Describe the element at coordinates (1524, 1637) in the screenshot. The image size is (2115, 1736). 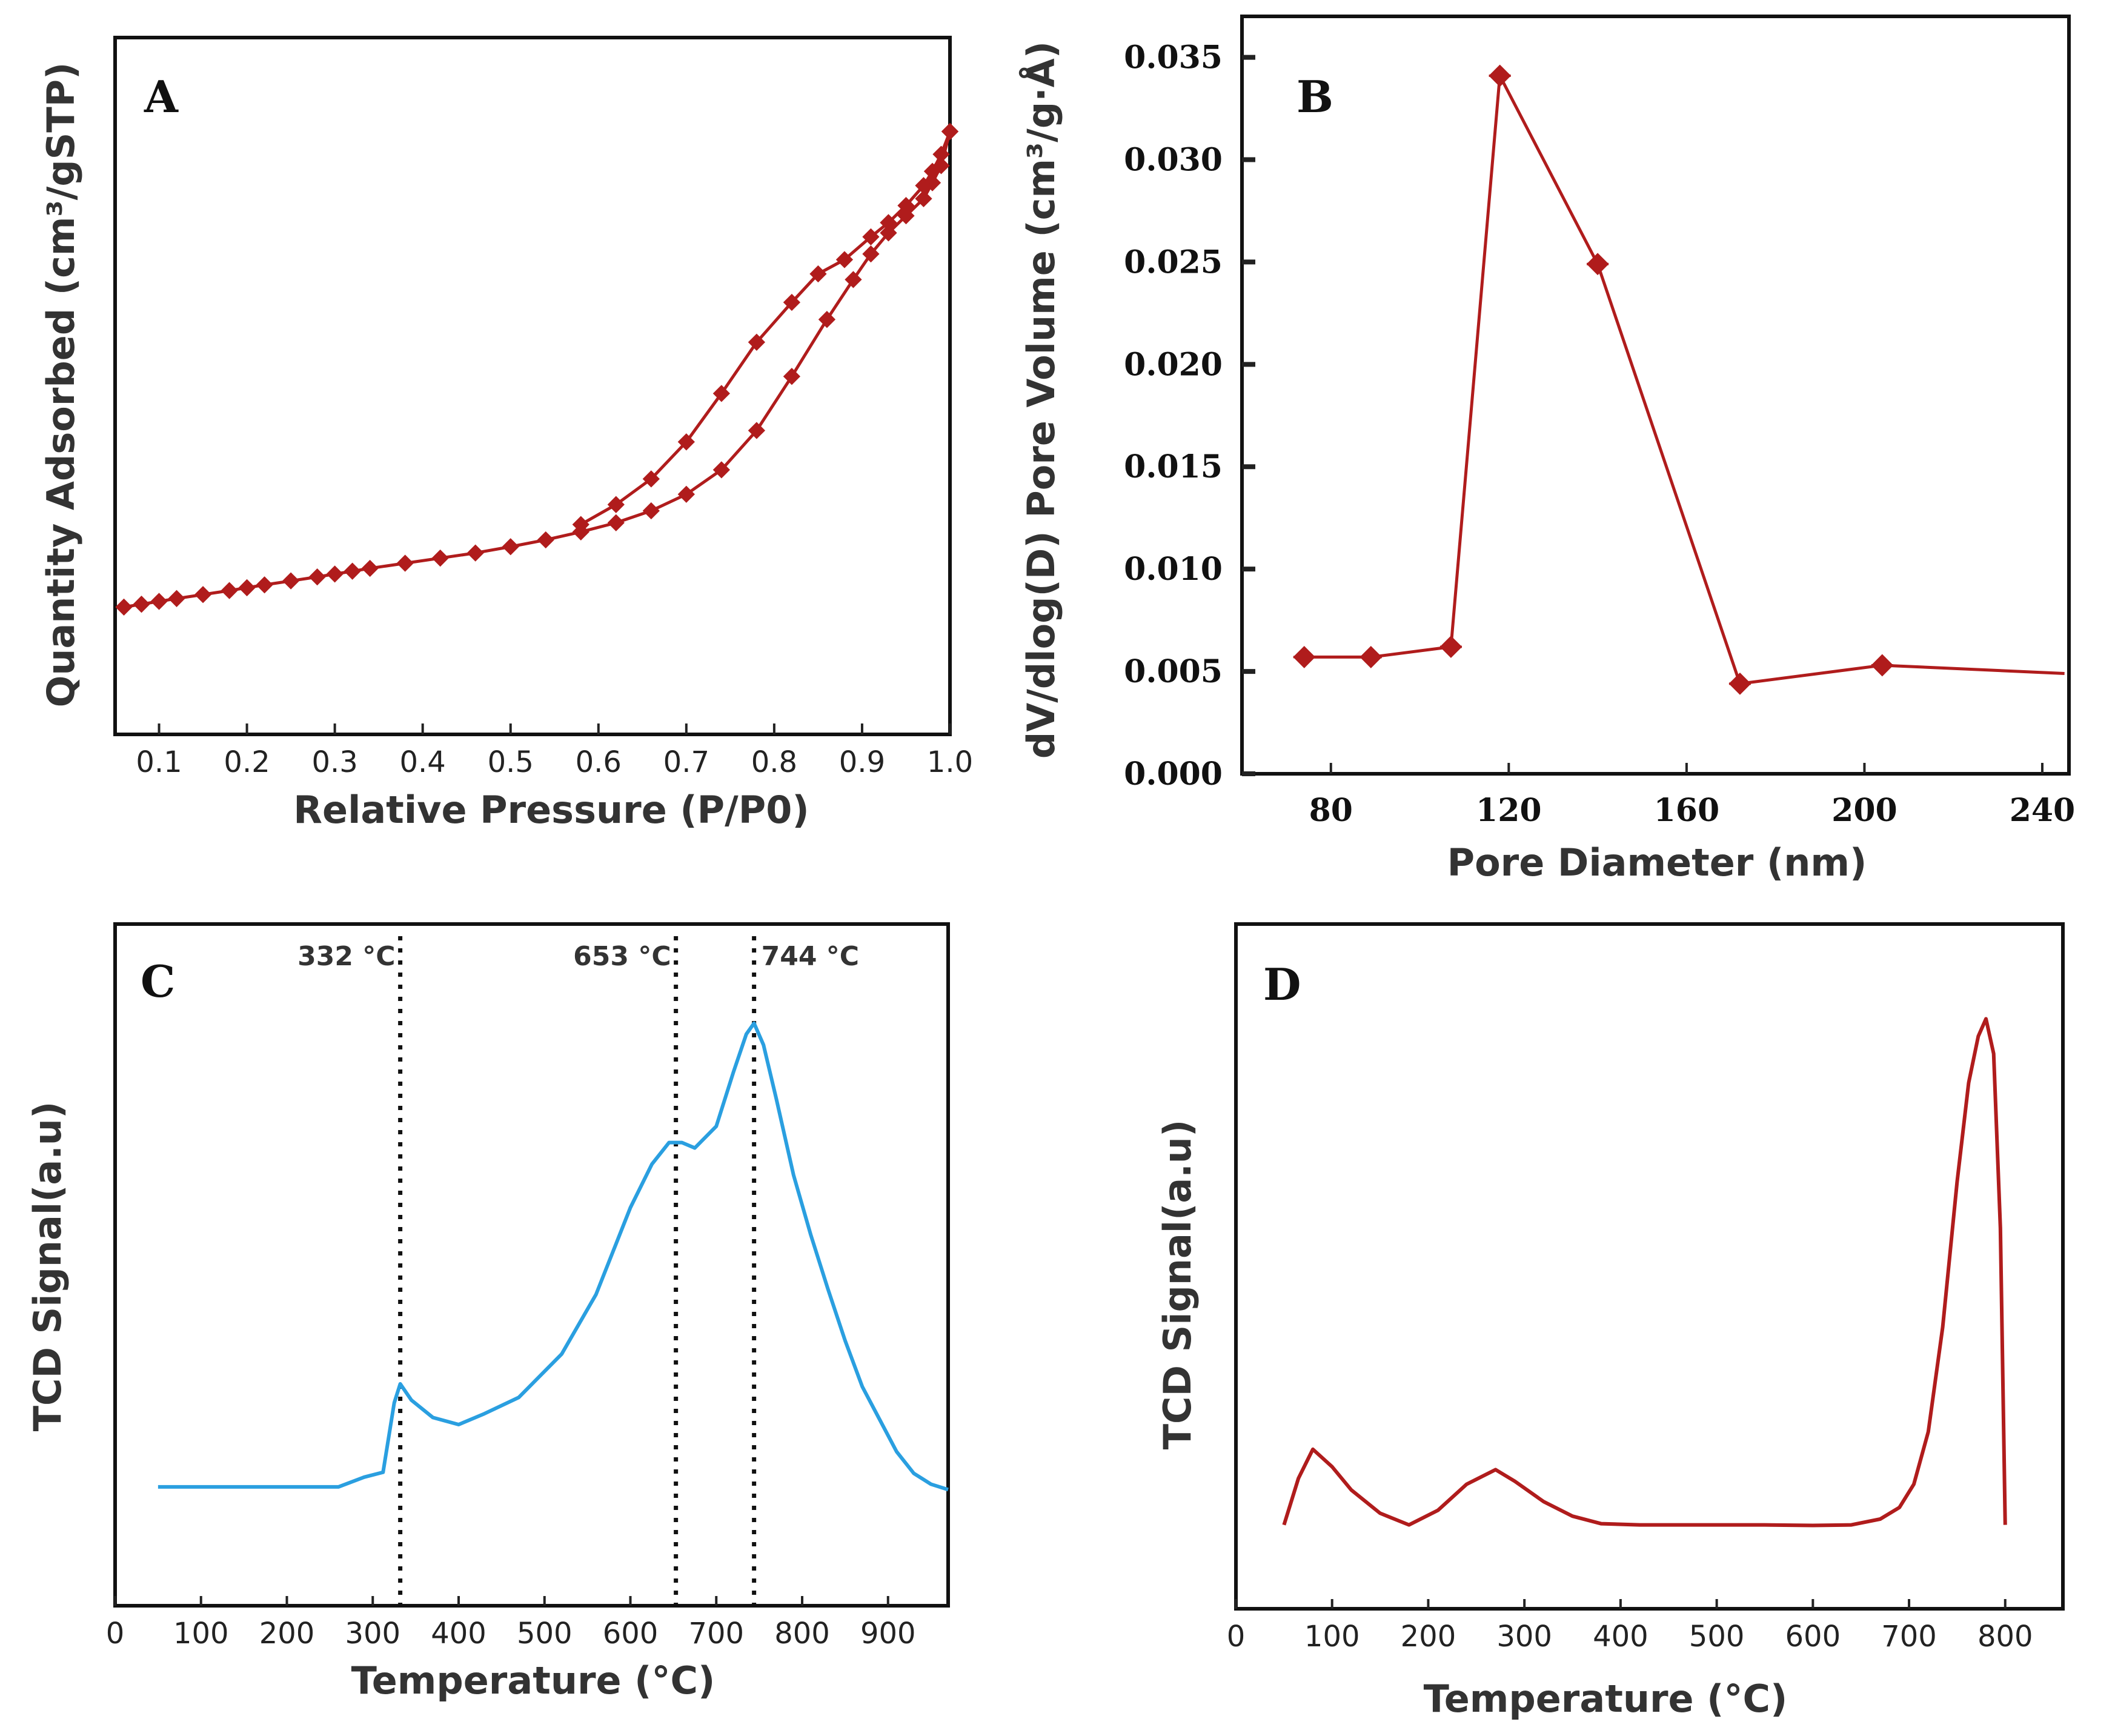
I see `panel-d-x-tick-label: 300` at that location.